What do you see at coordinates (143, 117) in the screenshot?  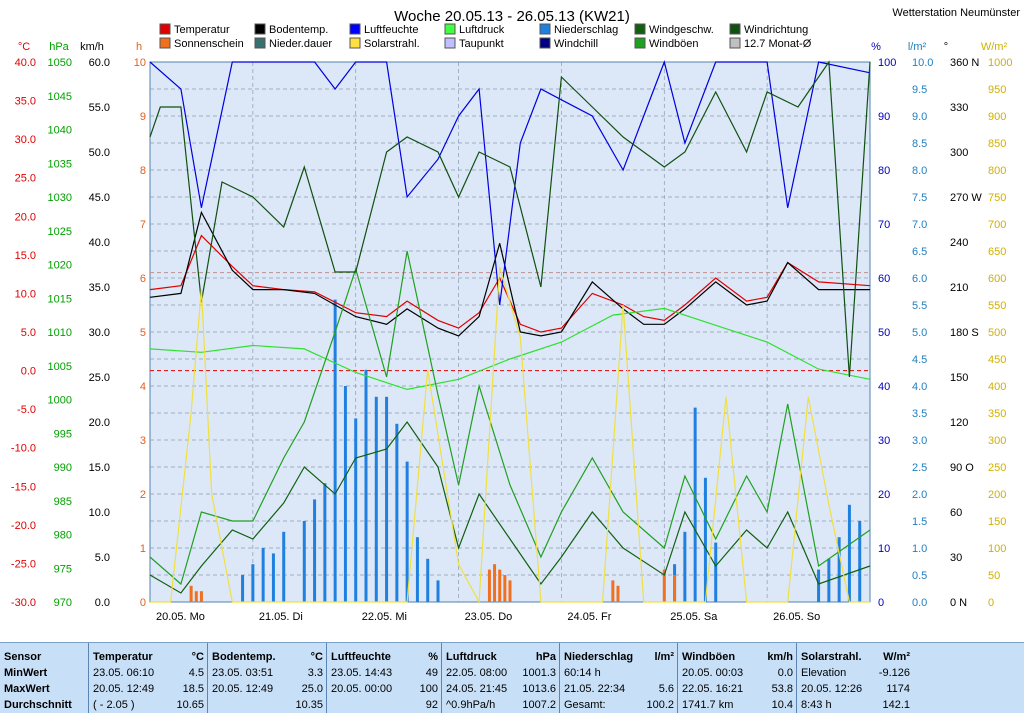 I see `axis-tick-sun_hours: 9` at bounding box center [143, 117].